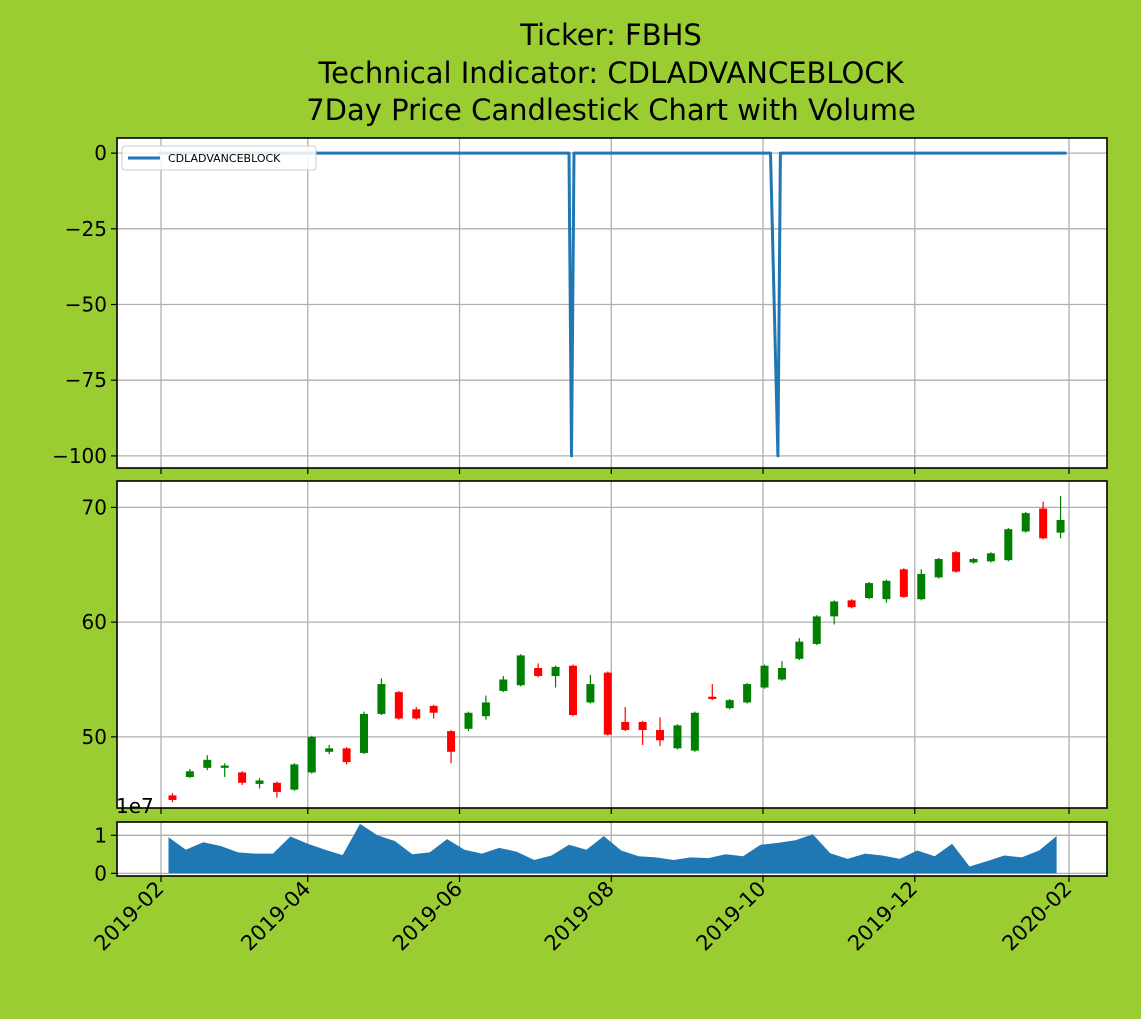 The height and width of the screenshot is (1019, 1141). I want to click on price-ytick-label-2: 70, so click(94, 507).